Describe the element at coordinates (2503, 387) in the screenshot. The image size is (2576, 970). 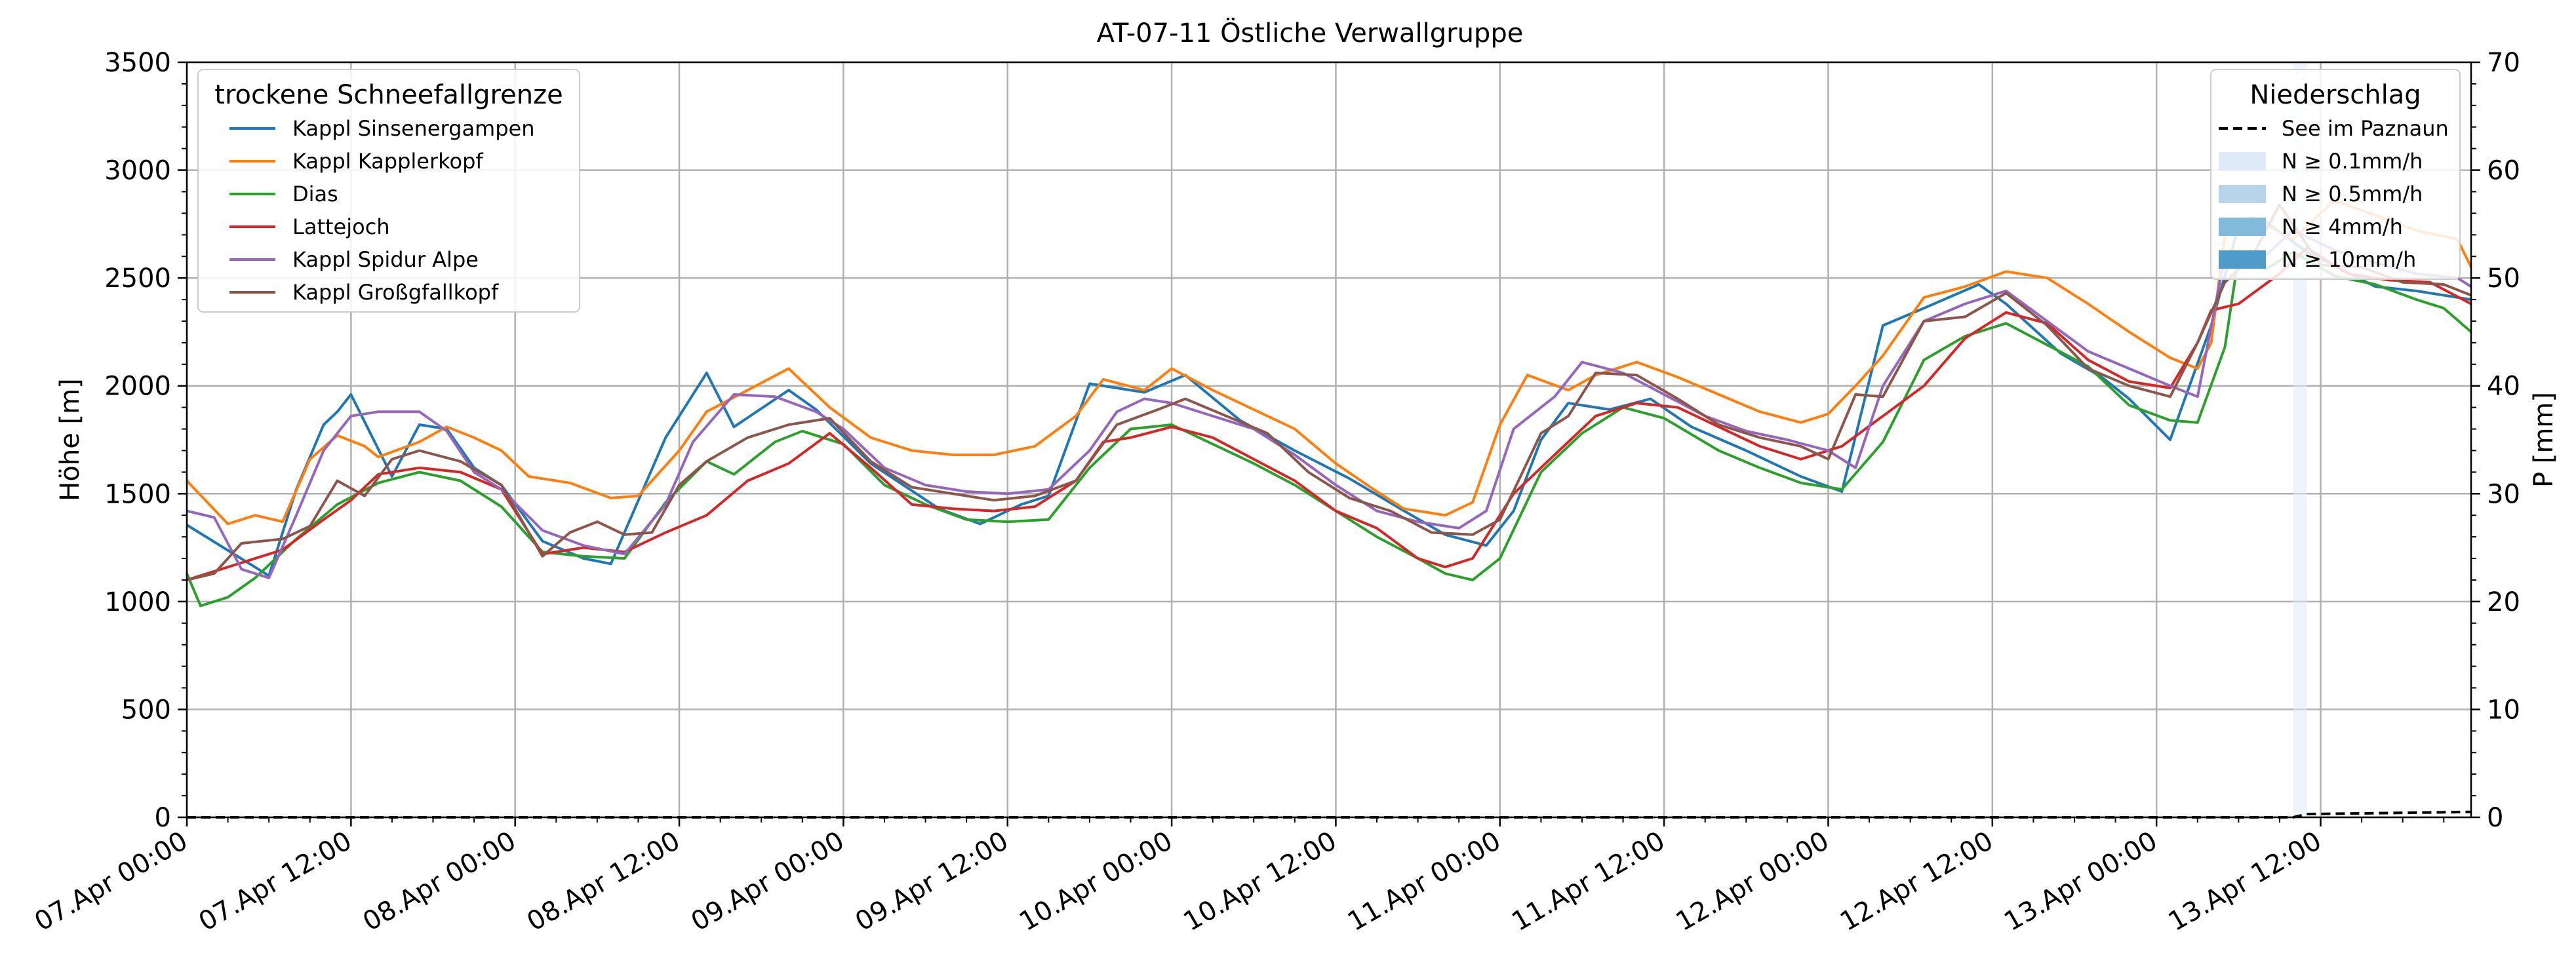
I see `y-right-tick-label: 40` at that location.